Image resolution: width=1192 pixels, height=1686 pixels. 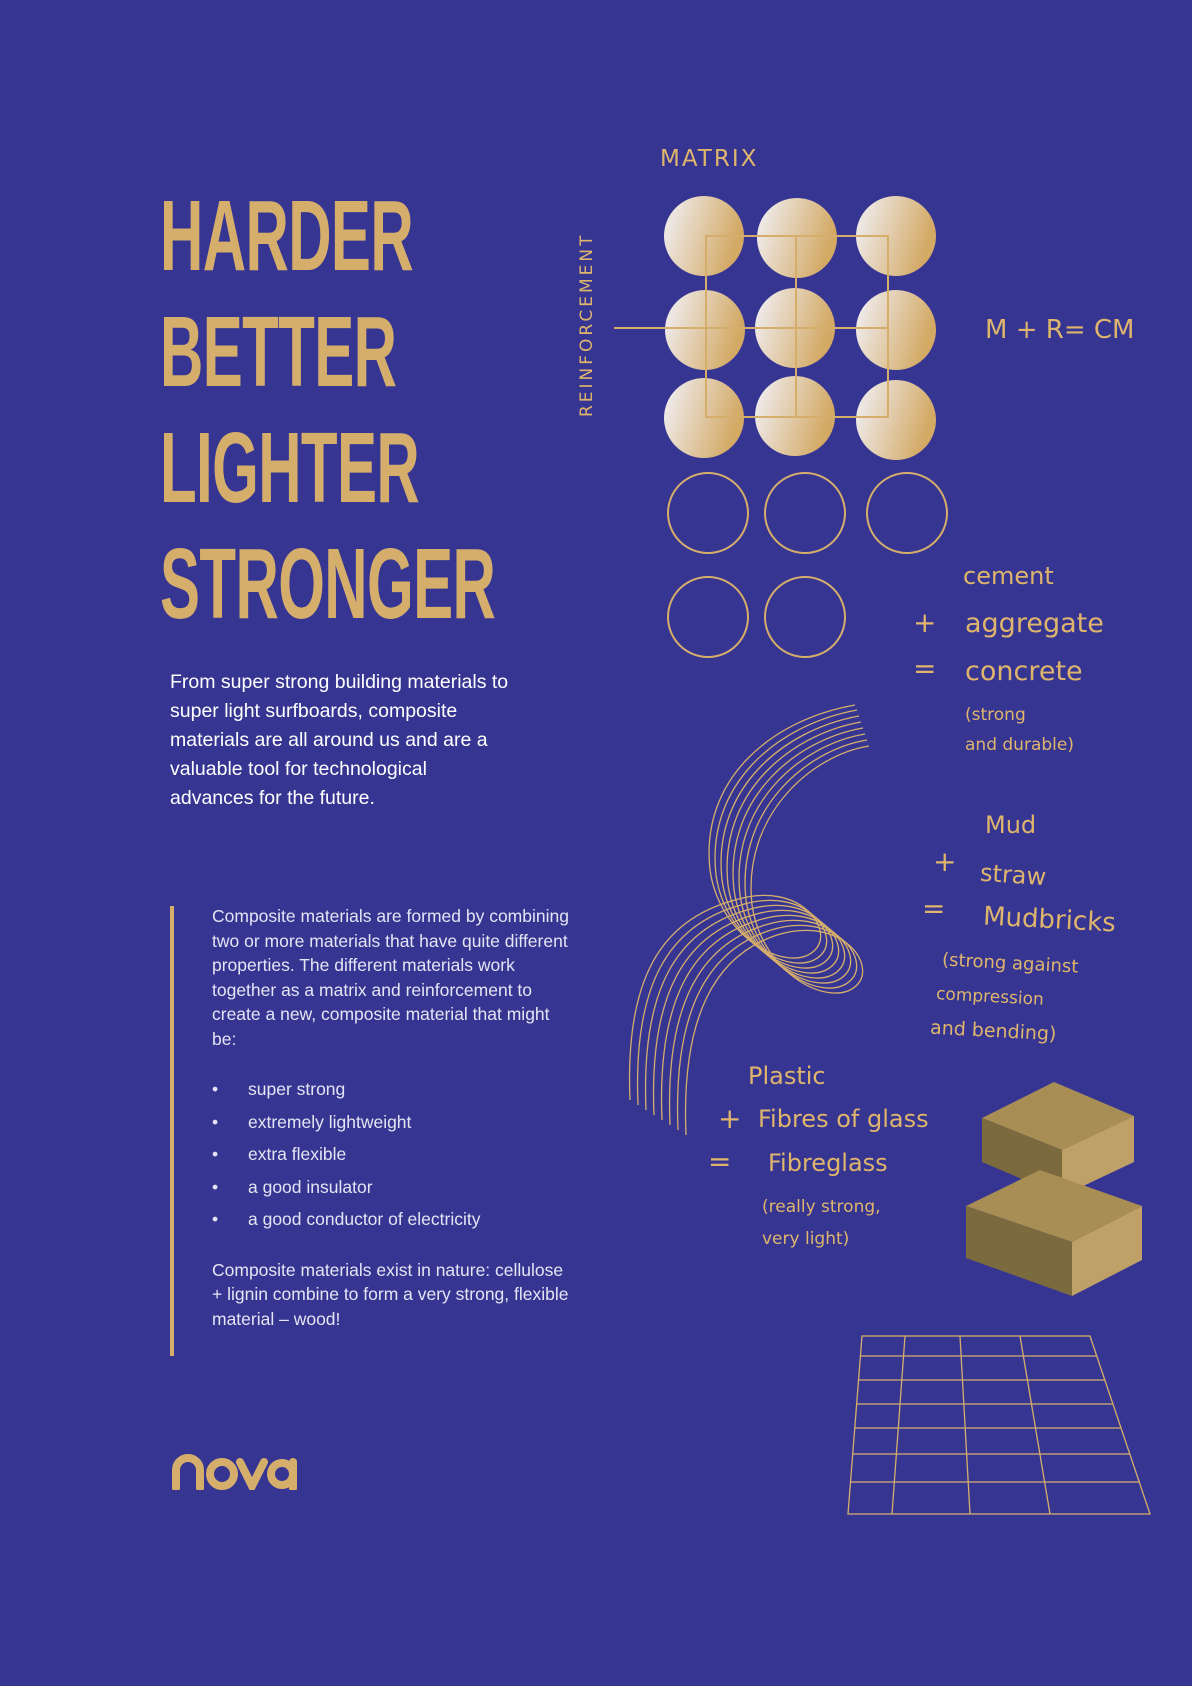 I want to click on example-ingredient: cement, so click(x=1008, y=576).